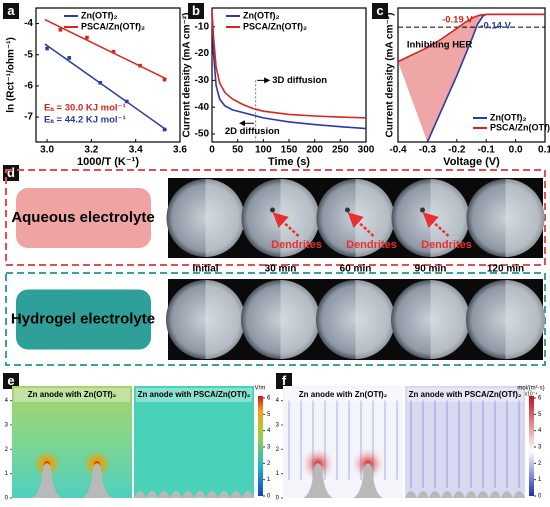 The width and height of the screenshot is (550, 507). Describe the element at coordinates (28, 23) in the screenshot. I see `y-tick-label: -4` at that location.